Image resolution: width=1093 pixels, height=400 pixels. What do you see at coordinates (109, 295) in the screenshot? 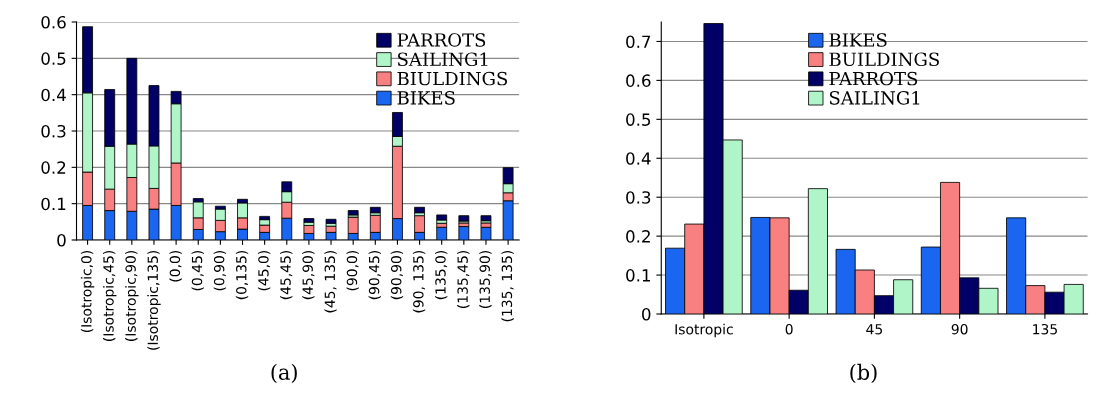
I see `x-tick-label: (Isotropic,45)` at bounding box center [109, 295].